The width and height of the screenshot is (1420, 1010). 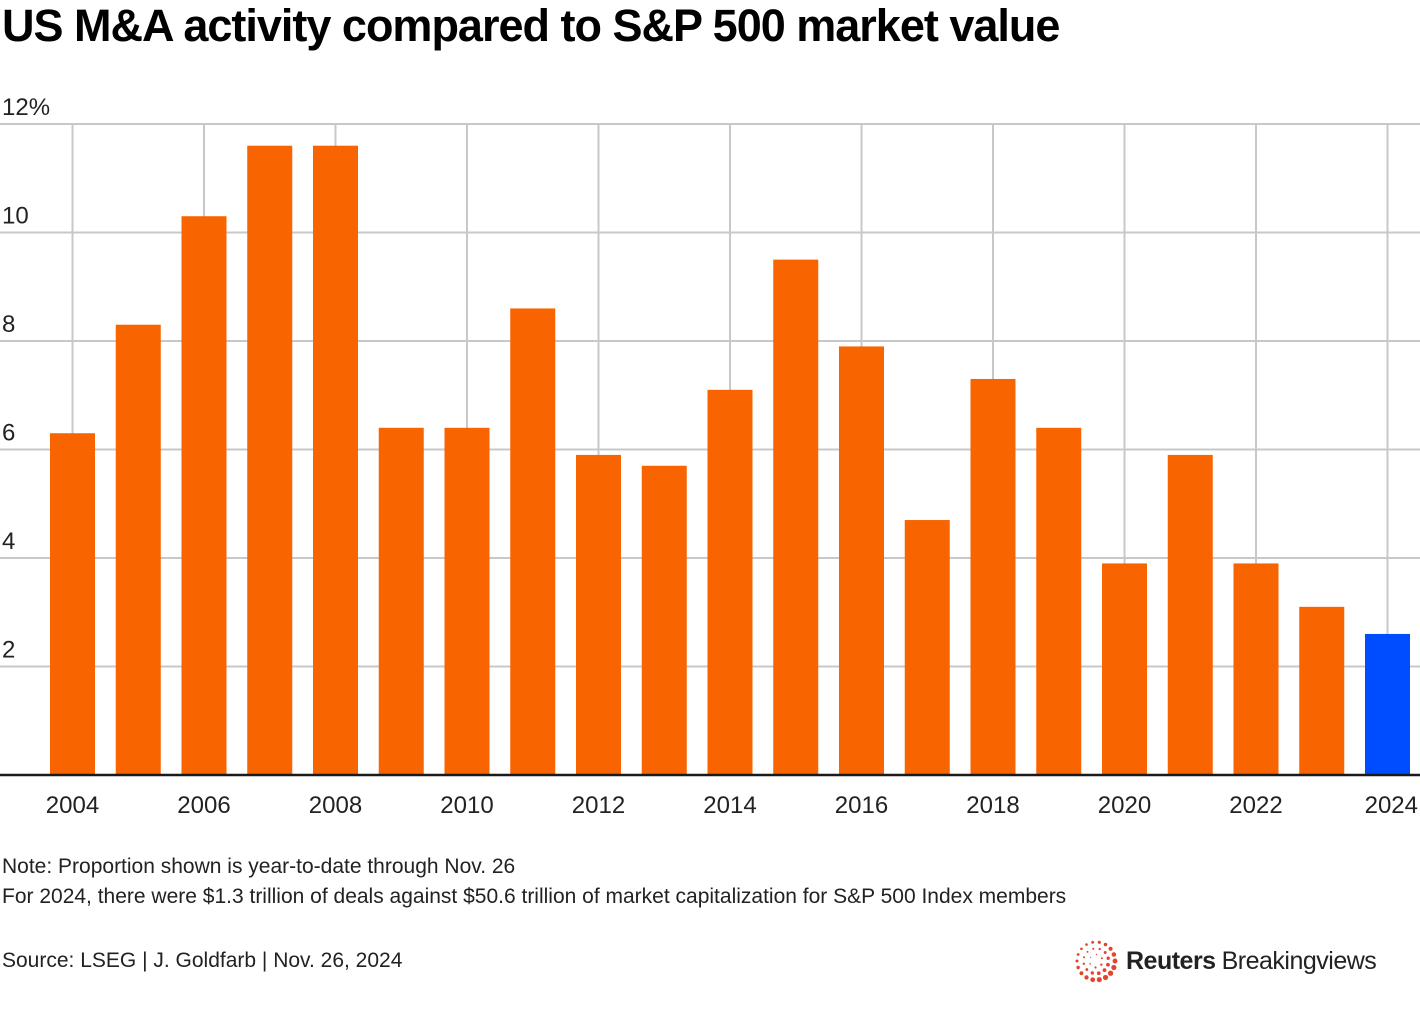 What do you see at coordinates (1255, 805) in the screenshot?
I see `x-tick-label: 2022` at bounding box center [1255, 805].